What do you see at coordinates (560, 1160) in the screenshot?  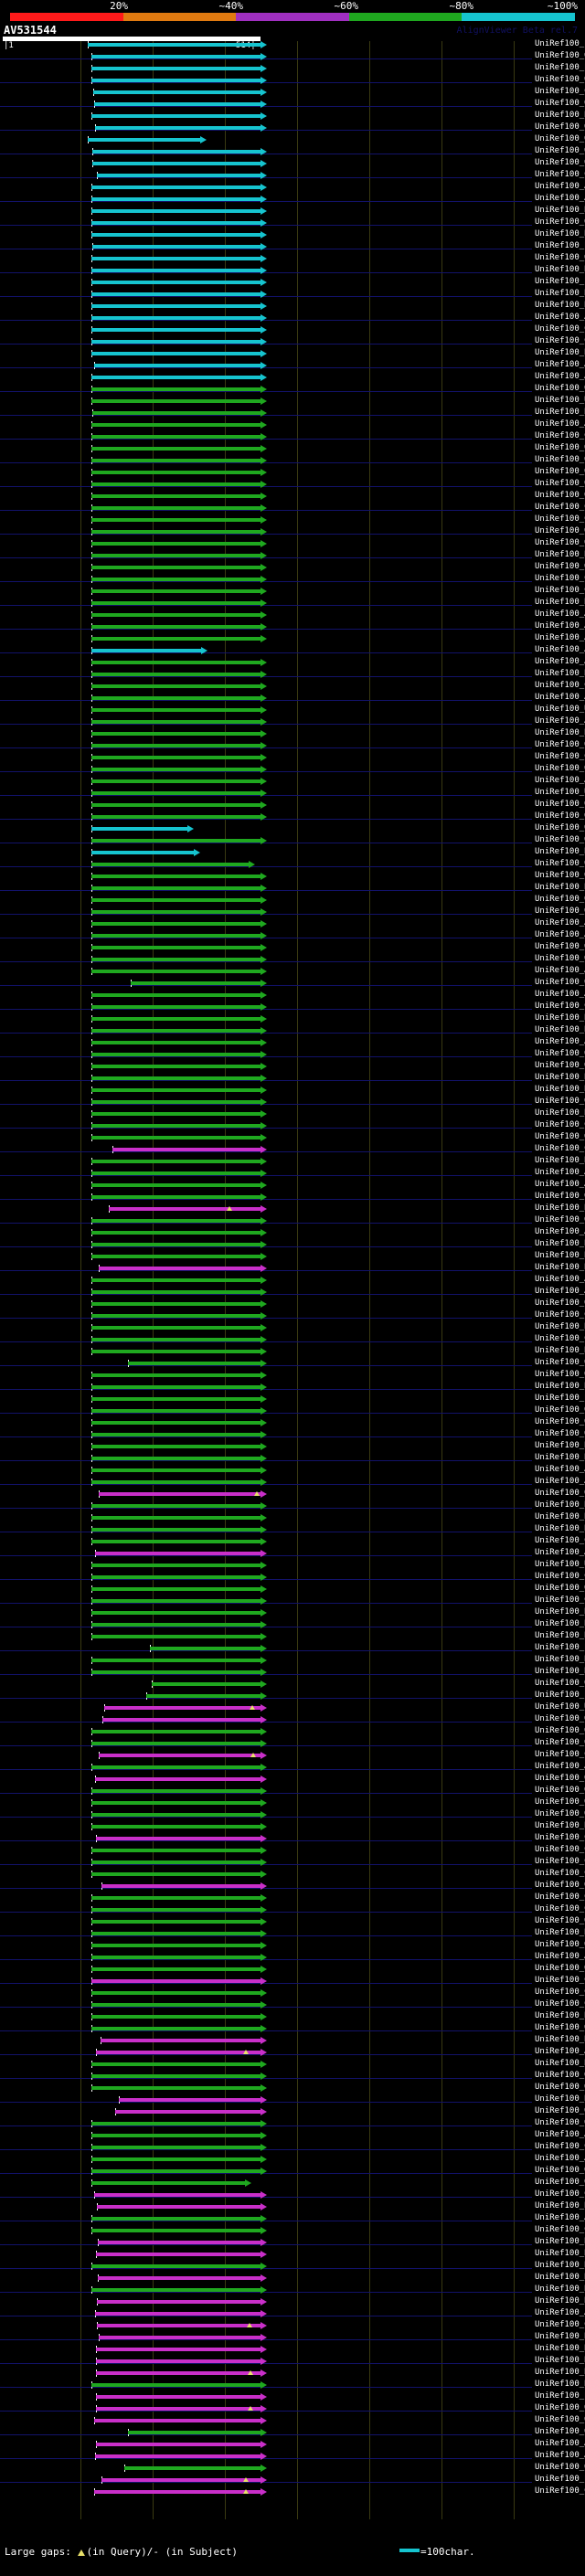 I see `hit-accession-label: UniRef100_B9RNL1` at bounding box center [560, 1160].